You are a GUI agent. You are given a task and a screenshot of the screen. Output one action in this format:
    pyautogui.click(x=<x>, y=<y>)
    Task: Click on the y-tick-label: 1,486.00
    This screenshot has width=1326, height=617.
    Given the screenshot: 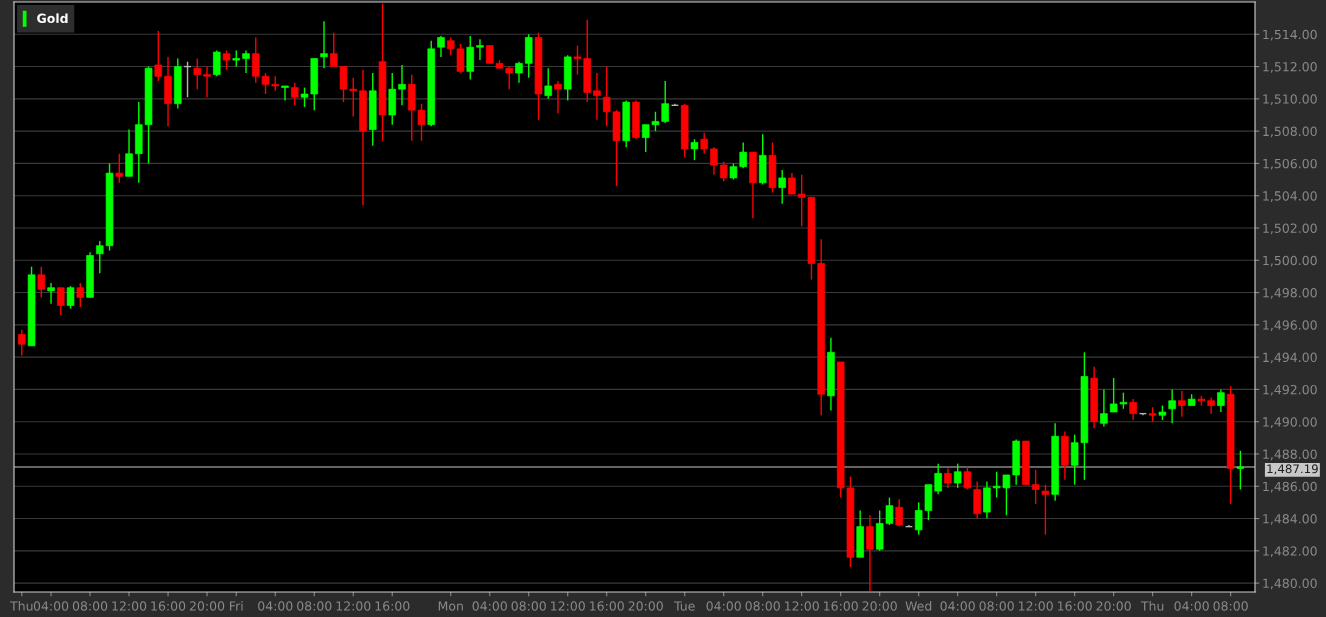 What is the action you would take?
    pyautogui.click(x=1290, y=487)
    